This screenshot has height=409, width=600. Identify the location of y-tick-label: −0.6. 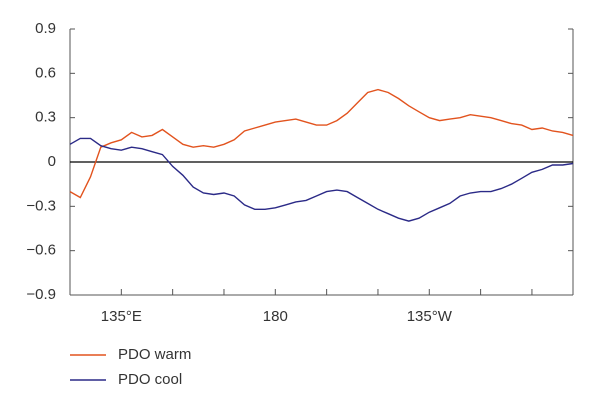
(41, 250).